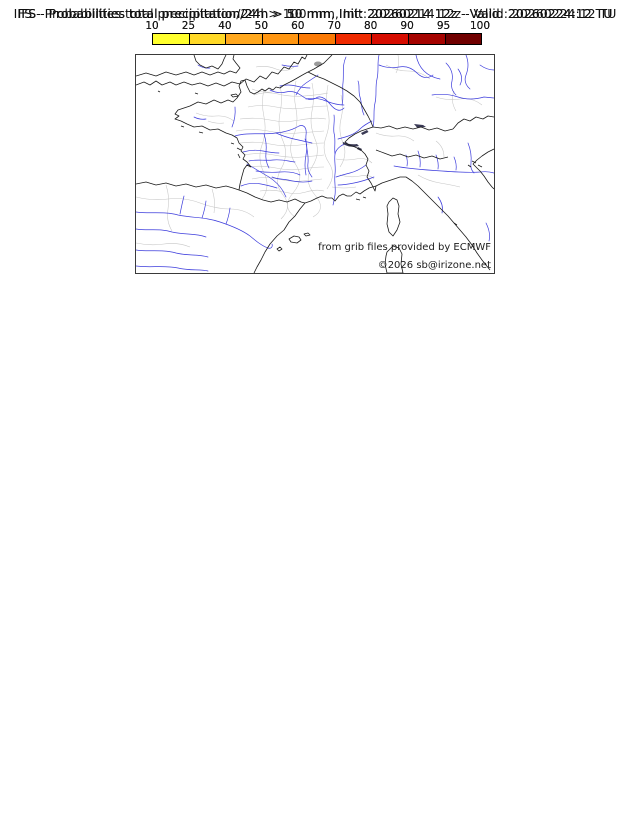  Describe the element at coordinates (334, 26) in the screenshot. I see `colorbar-tick-70: 70` at that location.